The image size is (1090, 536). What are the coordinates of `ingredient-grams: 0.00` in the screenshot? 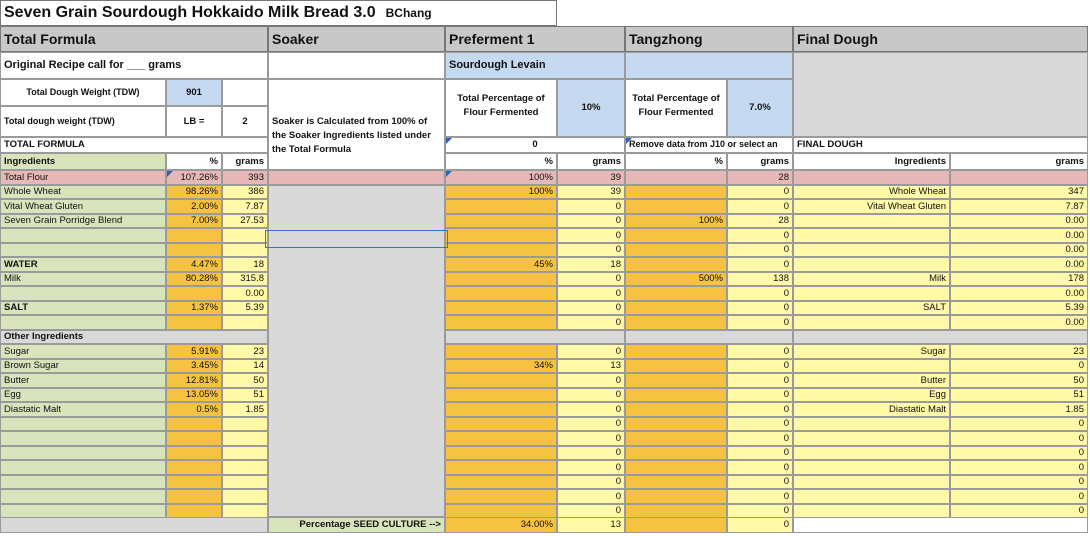 It's located at (245, 293).